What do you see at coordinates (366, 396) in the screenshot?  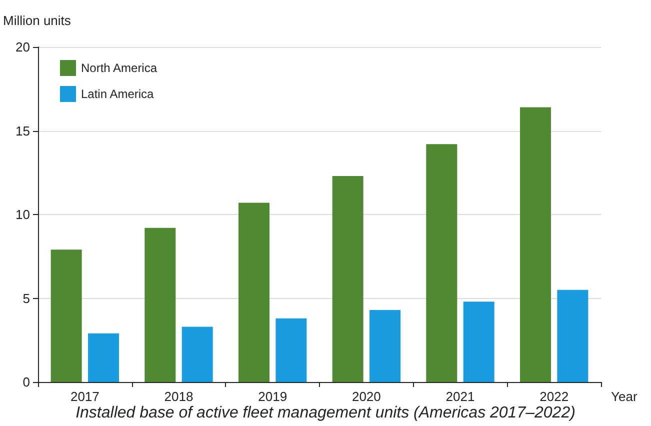 I see `x-tick-label: 2020` at bounding box center [366, 396].